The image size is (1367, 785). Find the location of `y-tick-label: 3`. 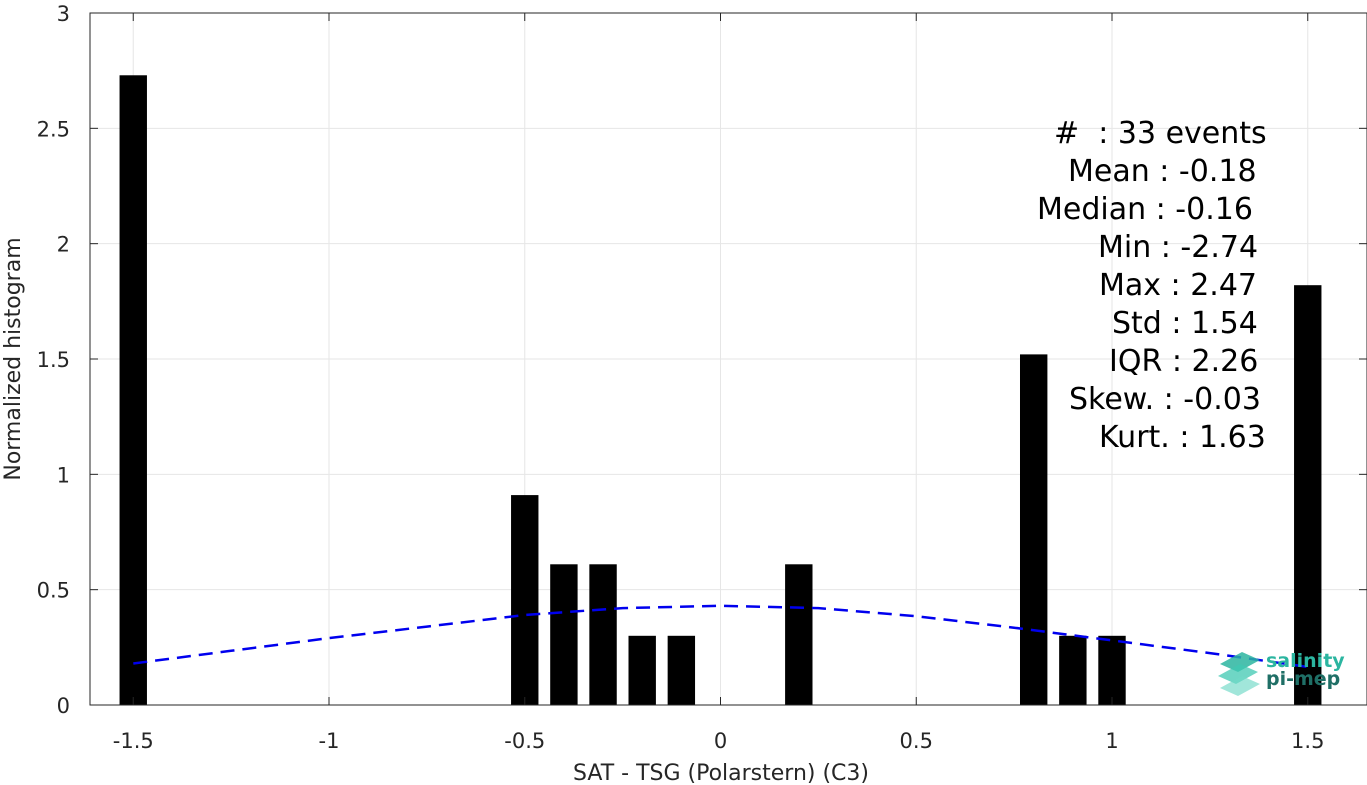

y-tick-label: 3 is located at coordinates (63, 14).